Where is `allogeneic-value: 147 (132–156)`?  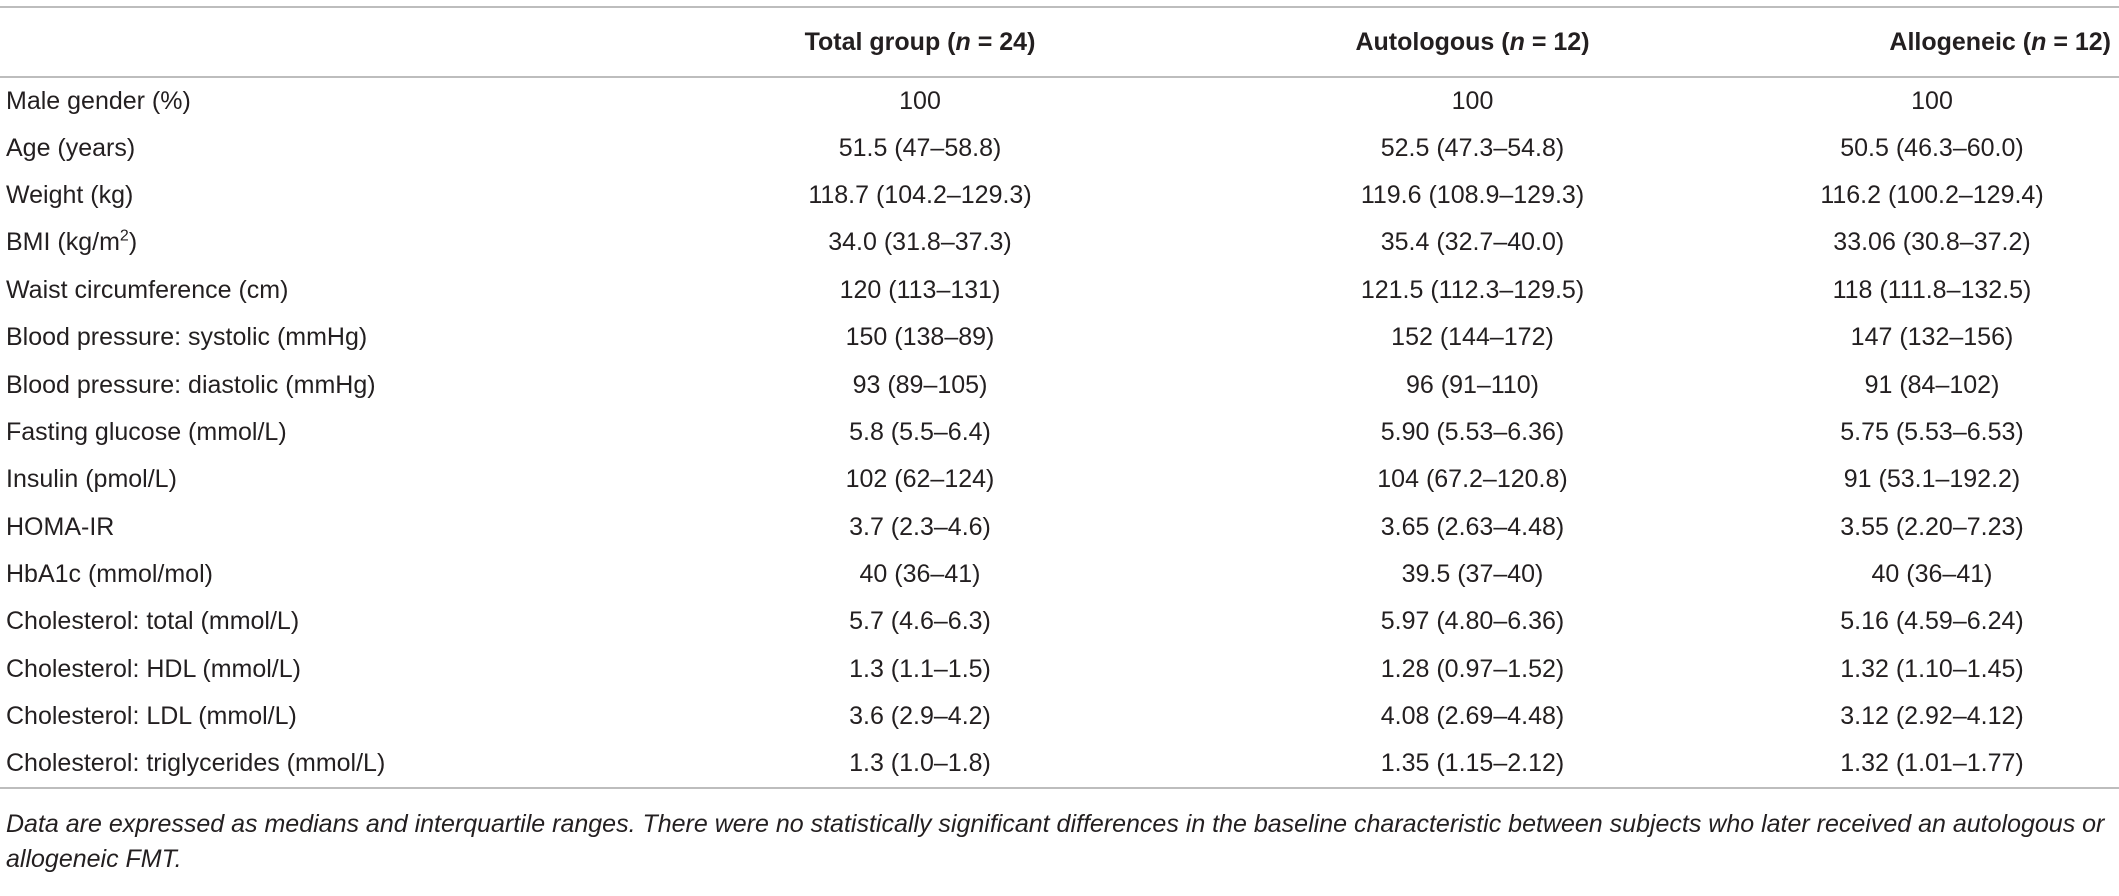 allogeneic-value: 147 (132–156) is located at coordinates (1932, 337).